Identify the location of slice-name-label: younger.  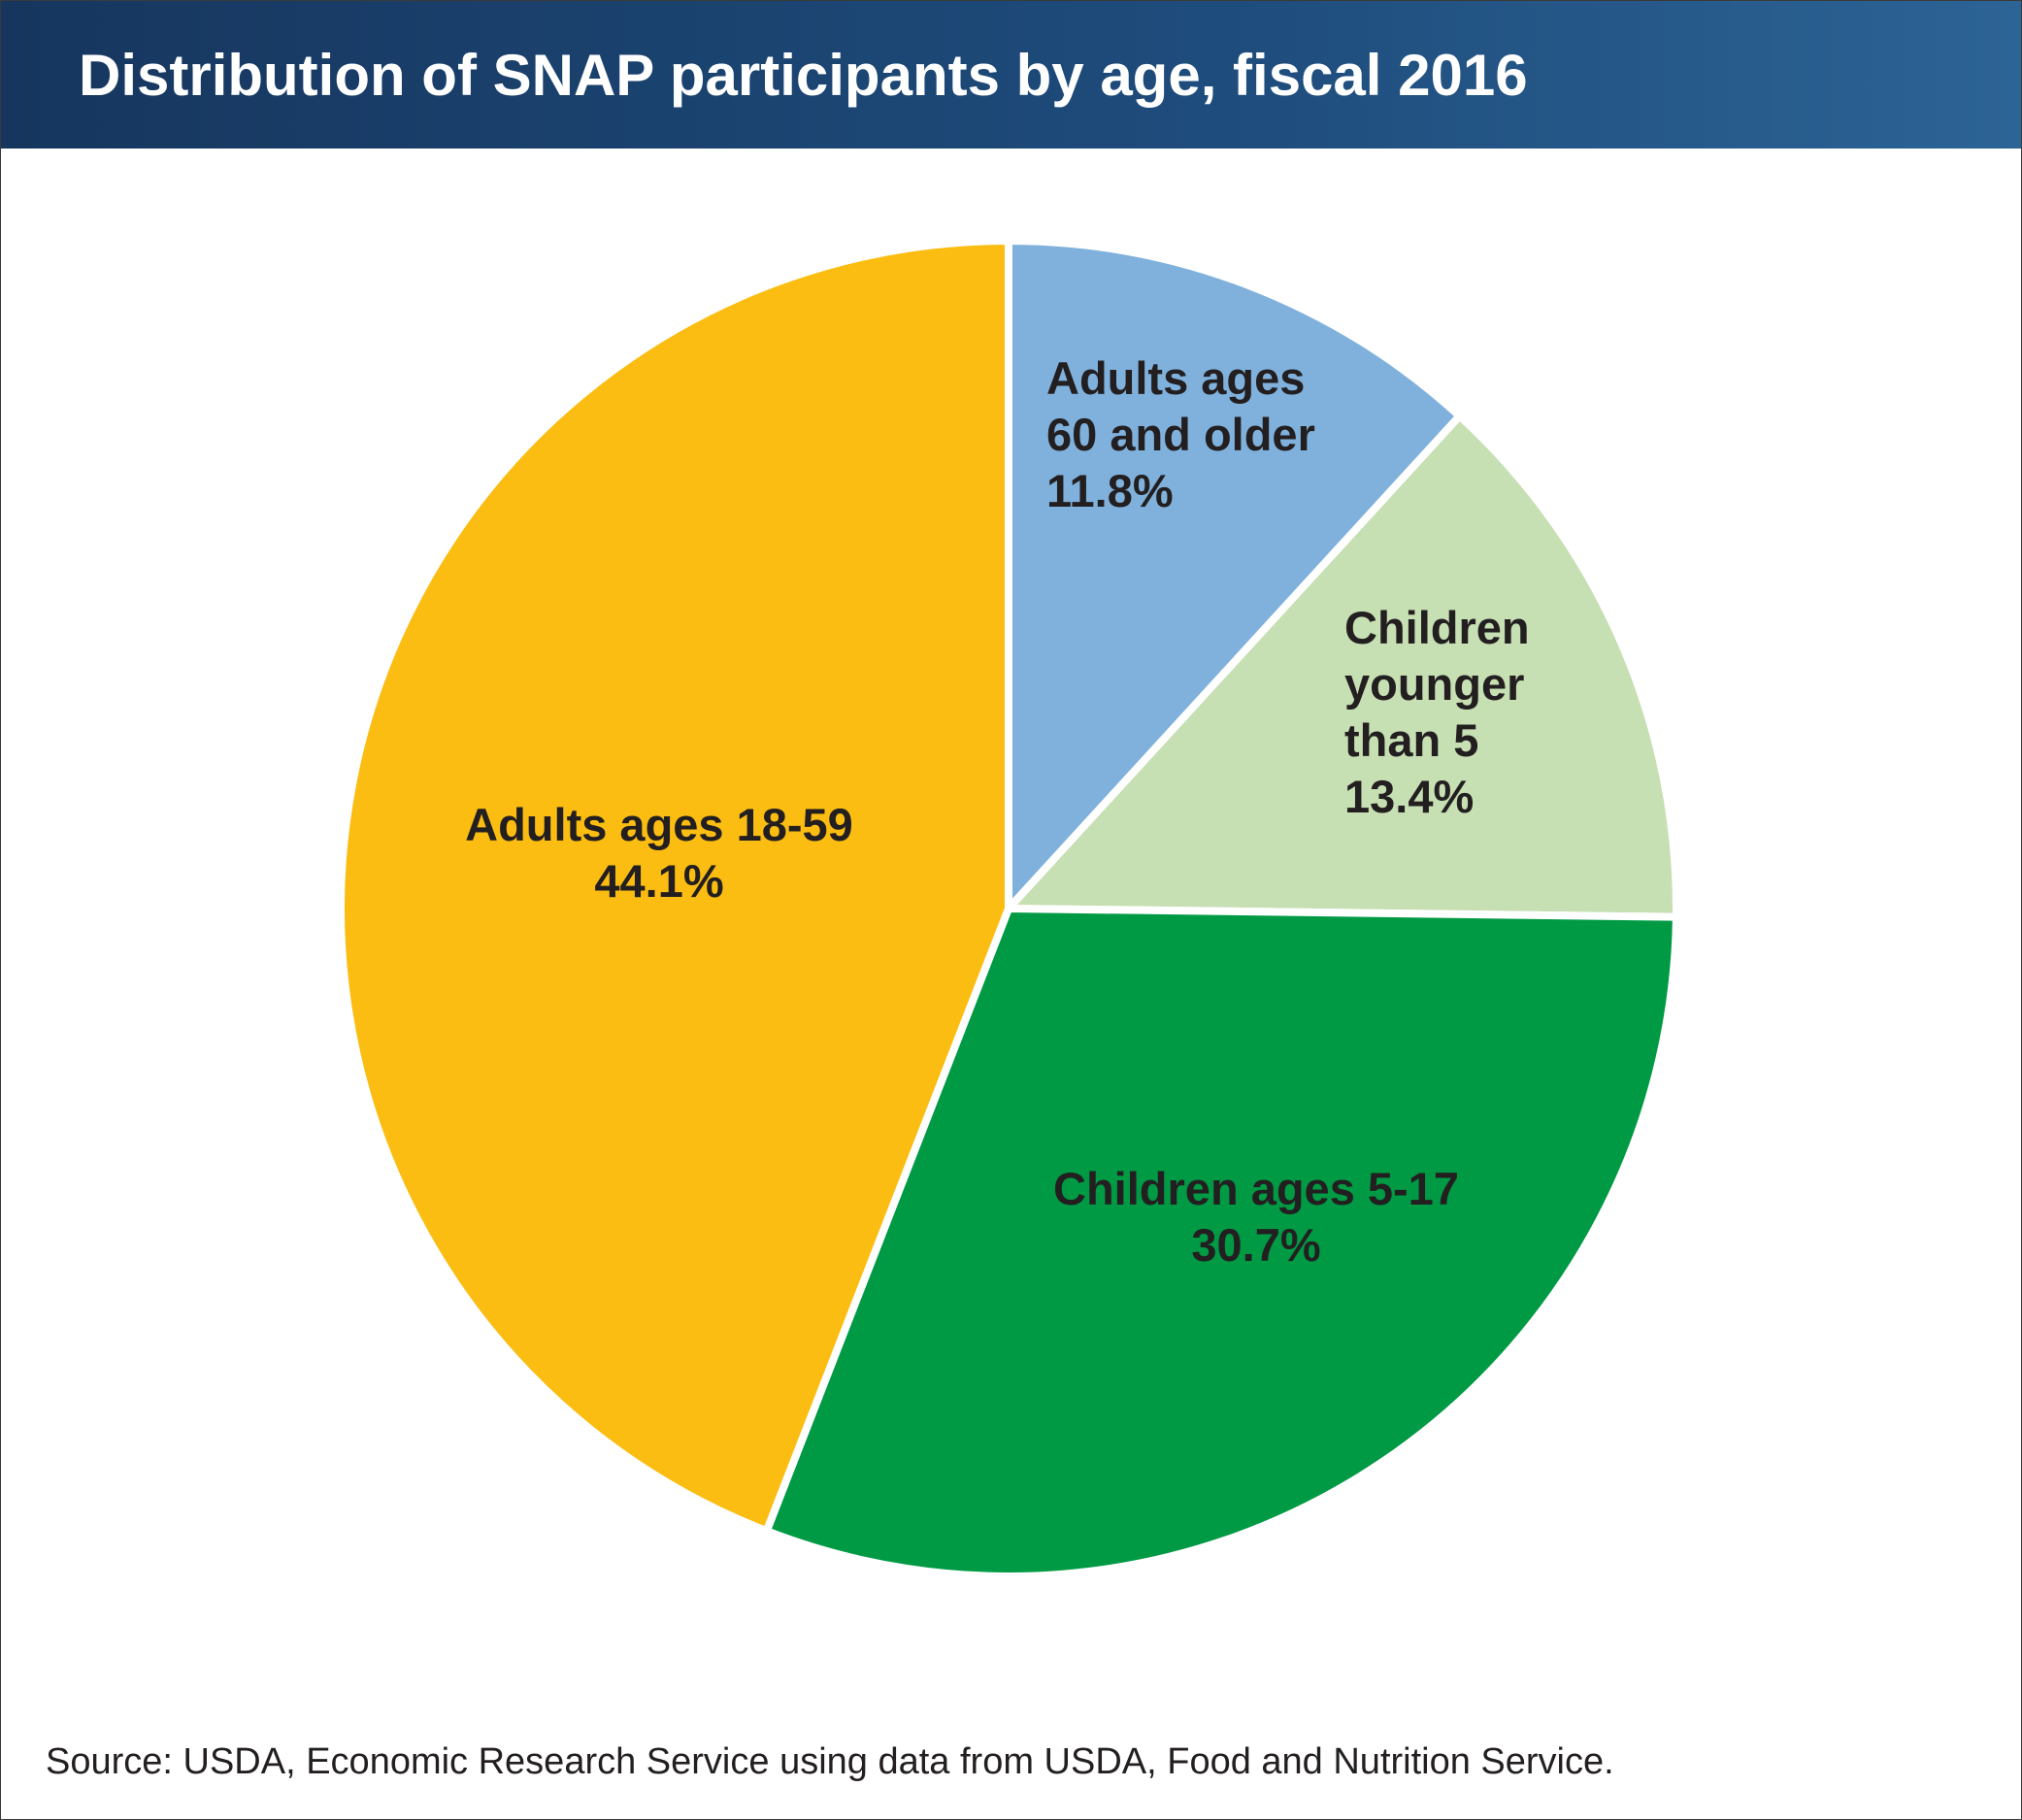
(1434, 684).